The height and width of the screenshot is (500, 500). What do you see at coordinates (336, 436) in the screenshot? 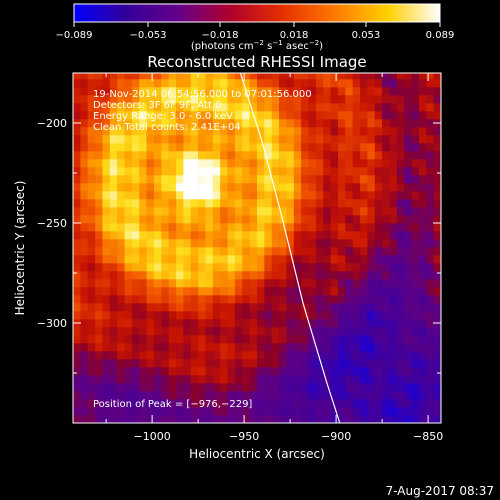
I see `x-tick-label: −900` at bounding box center [336, 436].